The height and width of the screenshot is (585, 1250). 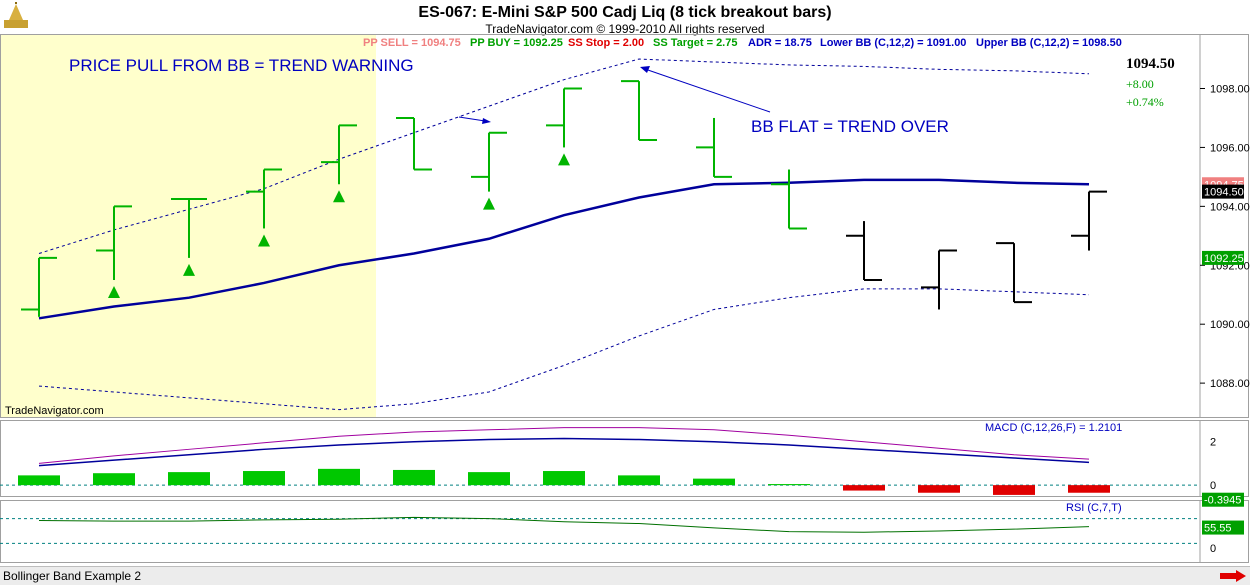 I want to click on stat-item: PP BUY = 1092.25, so click(x=516, y=43).